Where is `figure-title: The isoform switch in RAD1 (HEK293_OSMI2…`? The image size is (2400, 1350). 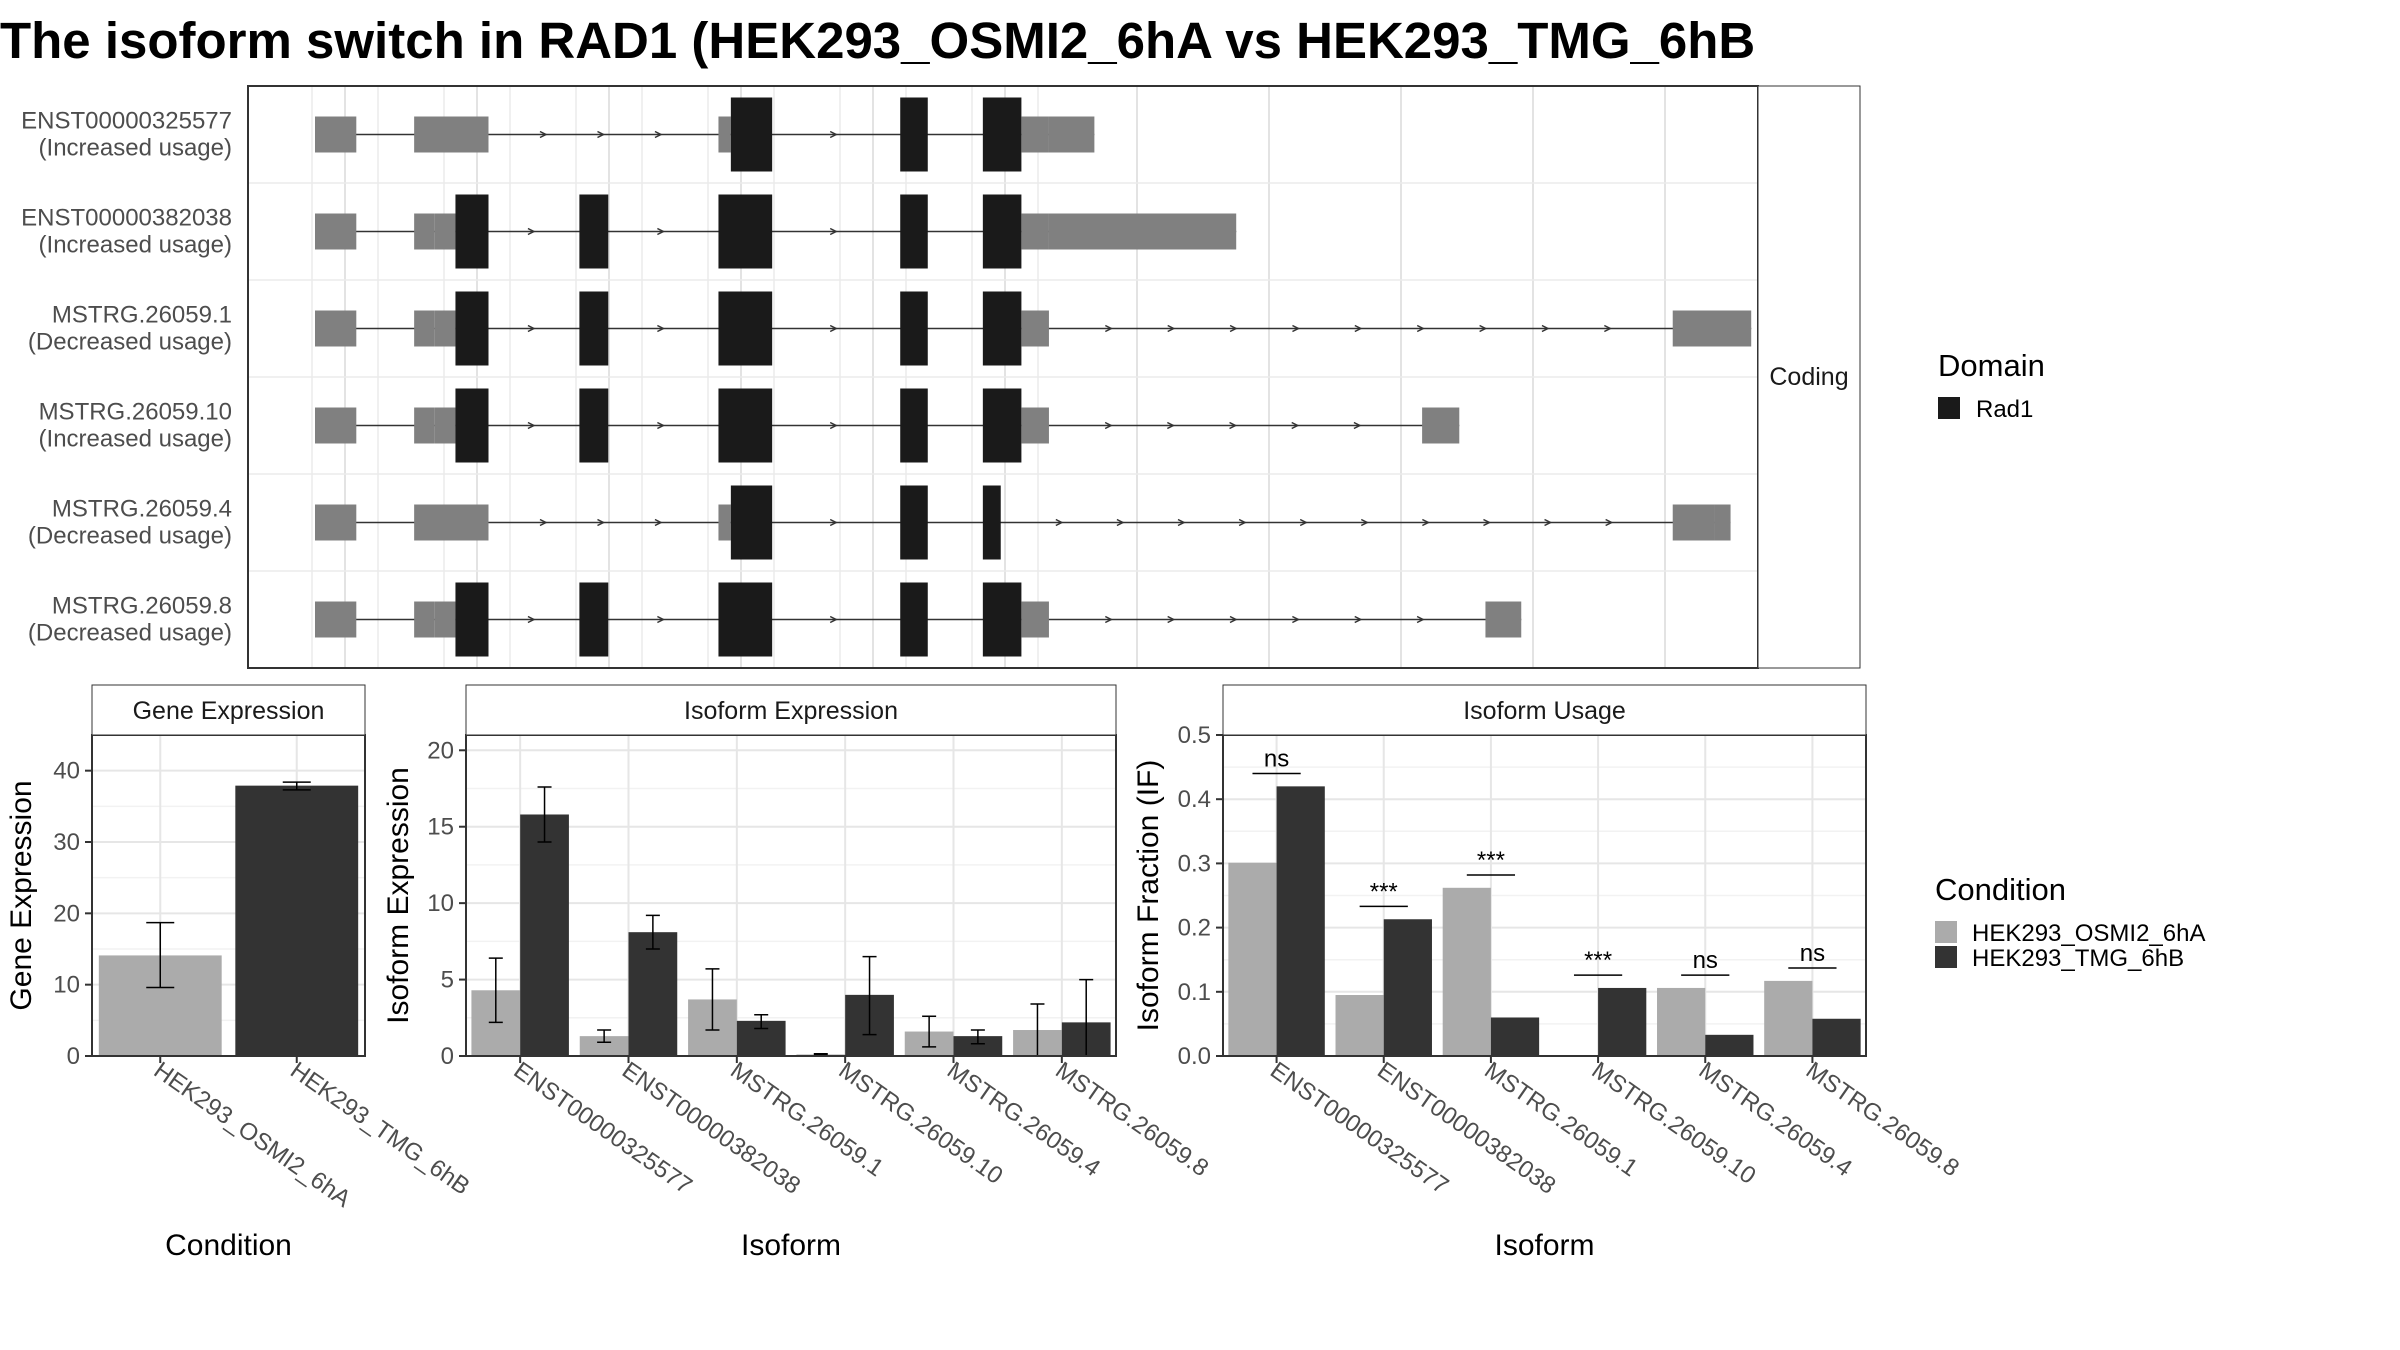
figure-title: The isoform switch in RAD1 (HEK293_OSMI2… is located at coordinates (877, 40).